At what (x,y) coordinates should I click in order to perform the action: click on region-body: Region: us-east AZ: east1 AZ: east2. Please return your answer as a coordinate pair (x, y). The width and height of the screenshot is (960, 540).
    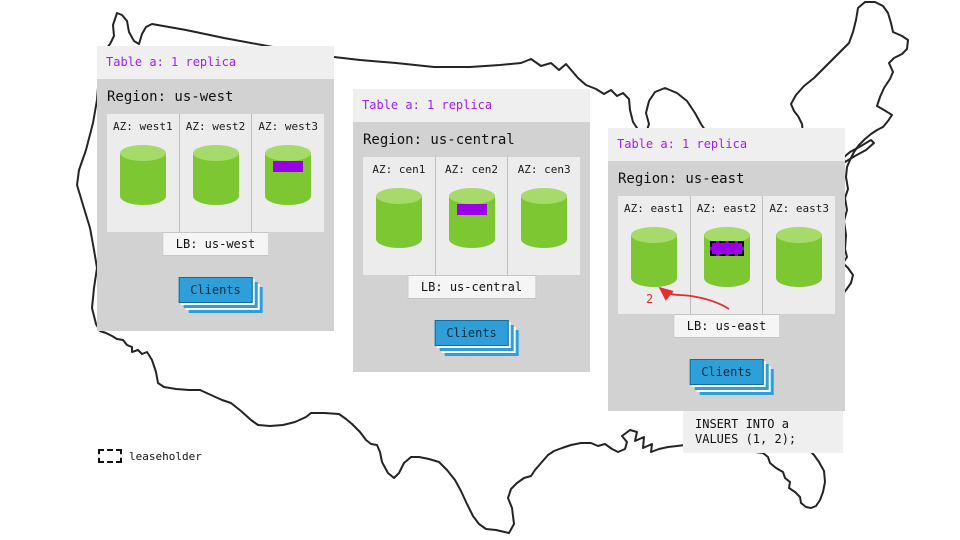
    Looking at the image, I should click on (726, 286).